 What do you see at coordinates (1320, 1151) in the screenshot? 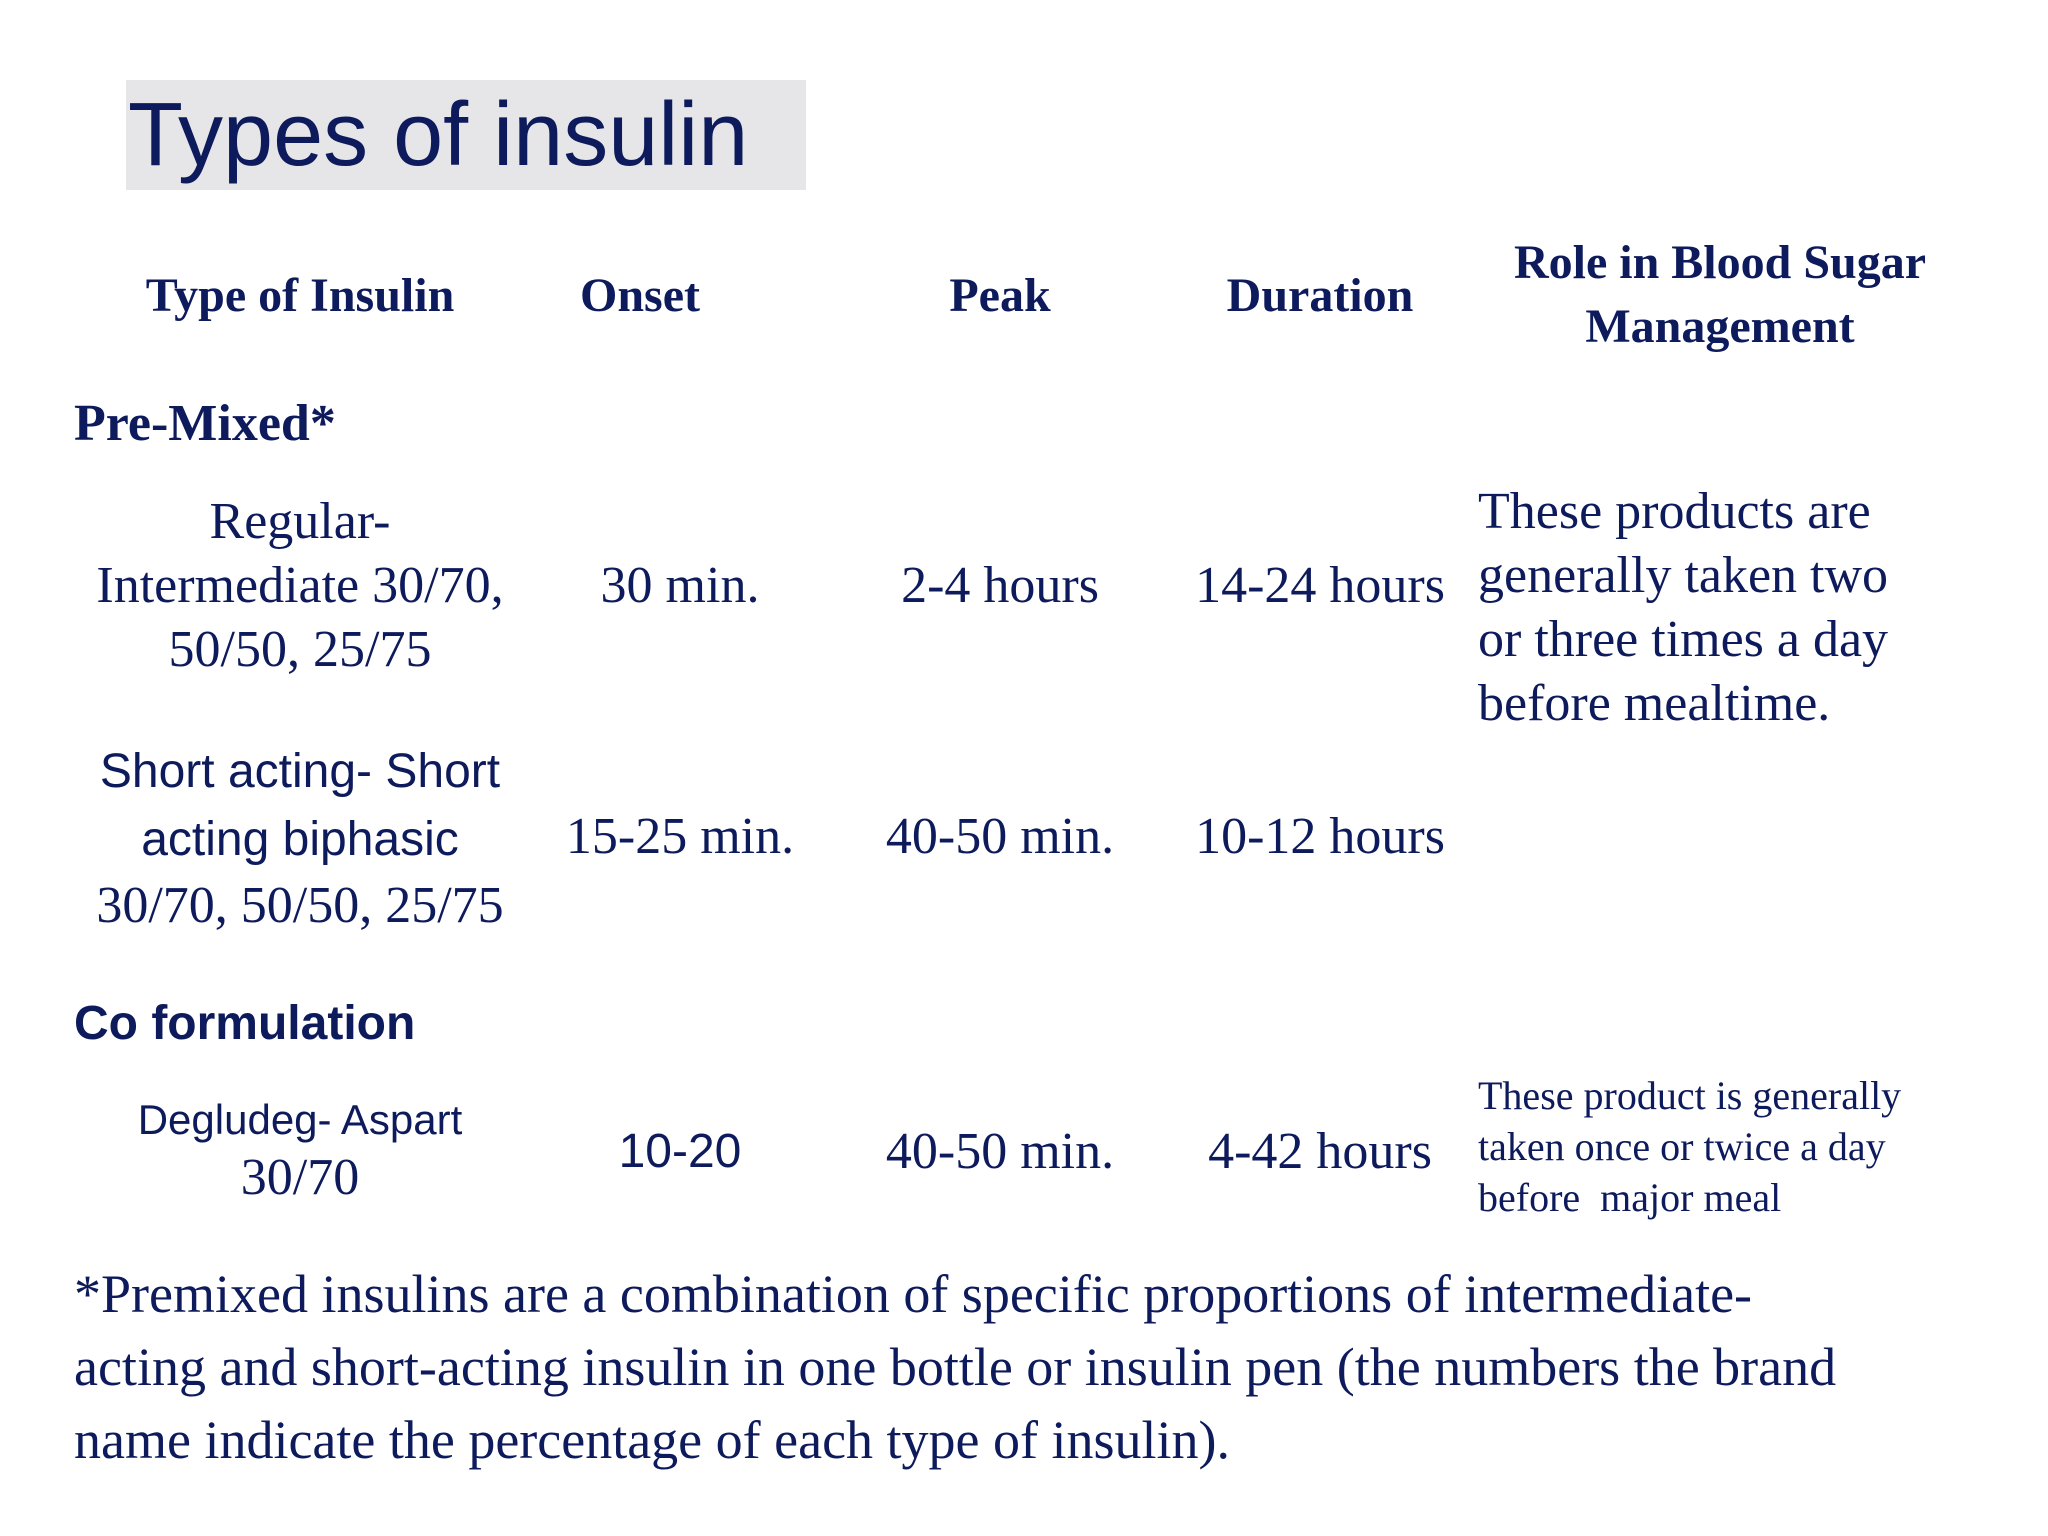
I see `row-degludeg-aspart-duration: 4-42 hours` at bounding box center [1320, 1151].